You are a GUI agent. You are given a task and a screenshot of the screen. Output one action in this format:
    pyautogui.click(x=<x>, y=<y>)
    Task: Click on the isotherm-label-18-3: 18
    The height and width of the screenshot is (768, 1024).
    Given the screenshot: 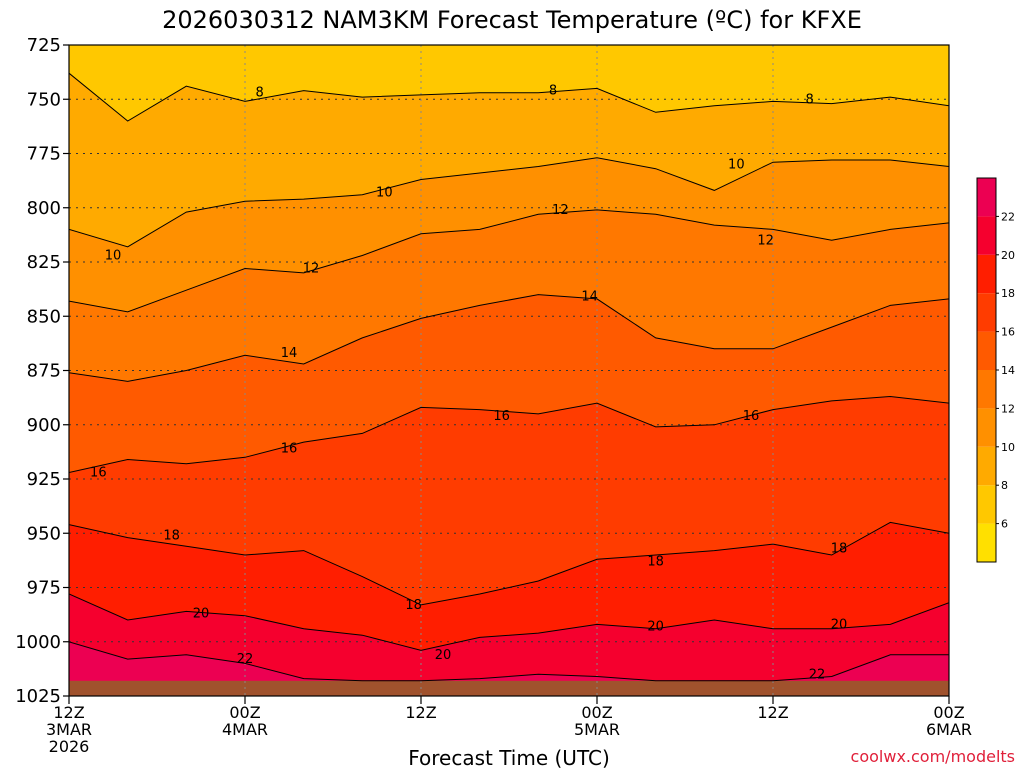 What is the action you would take?
    pyautogui.click(x=839, y=548)
    